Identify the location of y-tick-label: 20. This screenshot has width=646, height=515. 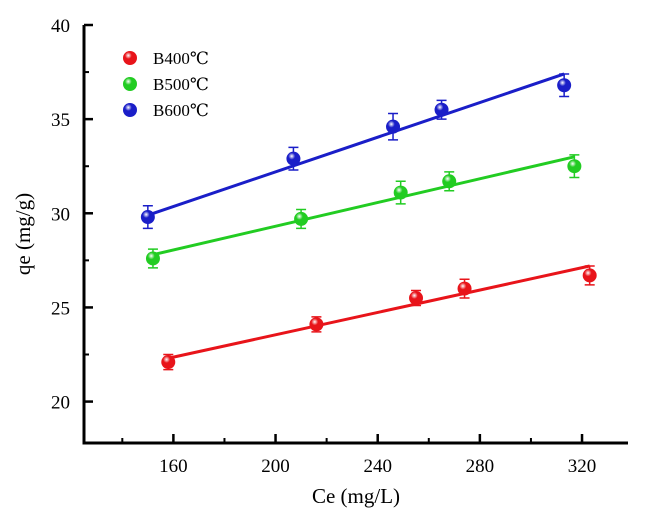
(60, 403).